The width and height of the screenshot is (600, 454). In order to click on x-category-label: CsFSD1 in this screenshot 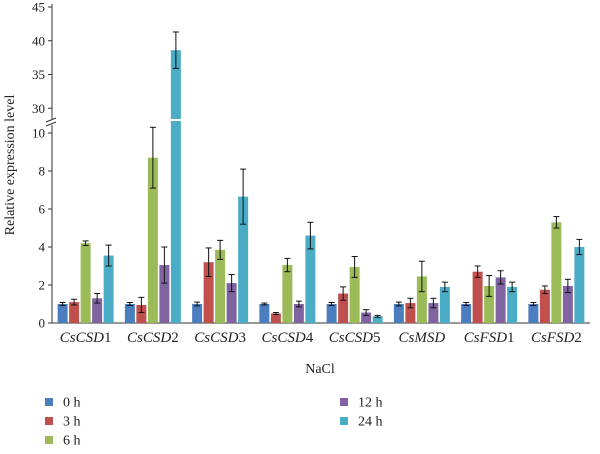, I will do `click(489, 338)`.